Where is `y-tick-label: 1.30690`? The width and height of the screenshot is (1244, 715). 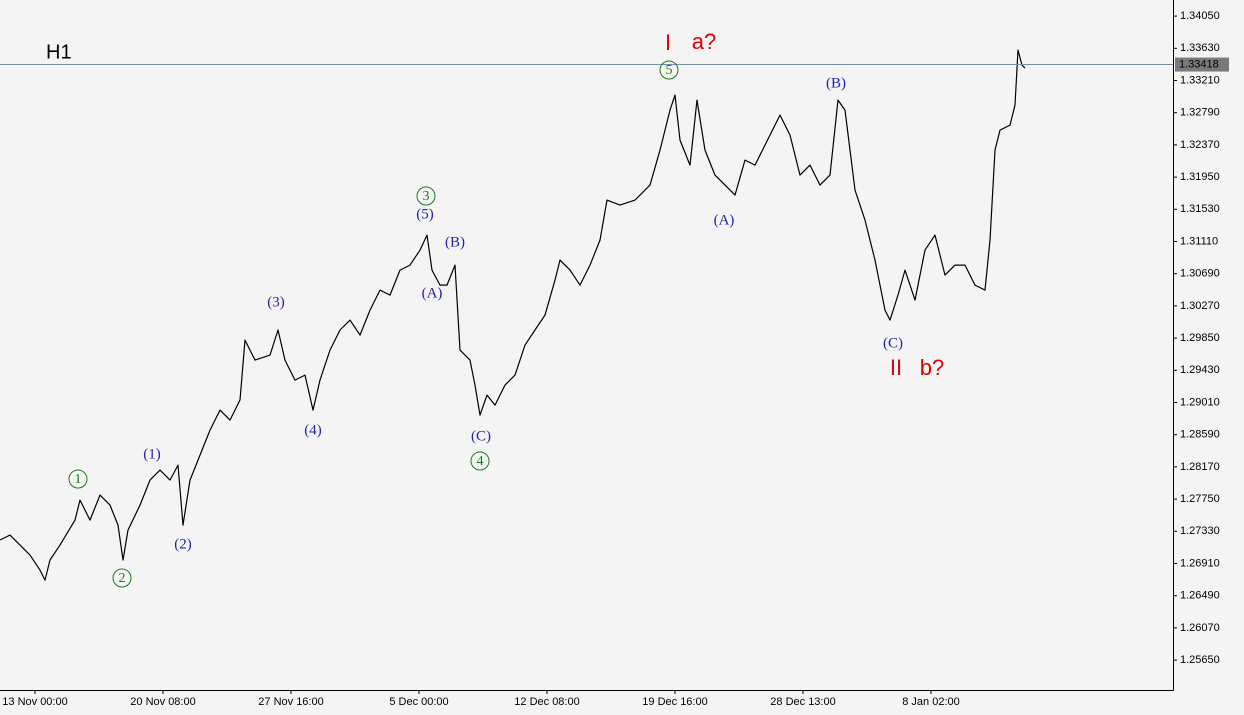
y-tick-label: 1.30690 is located at coordinates (1200, 274).